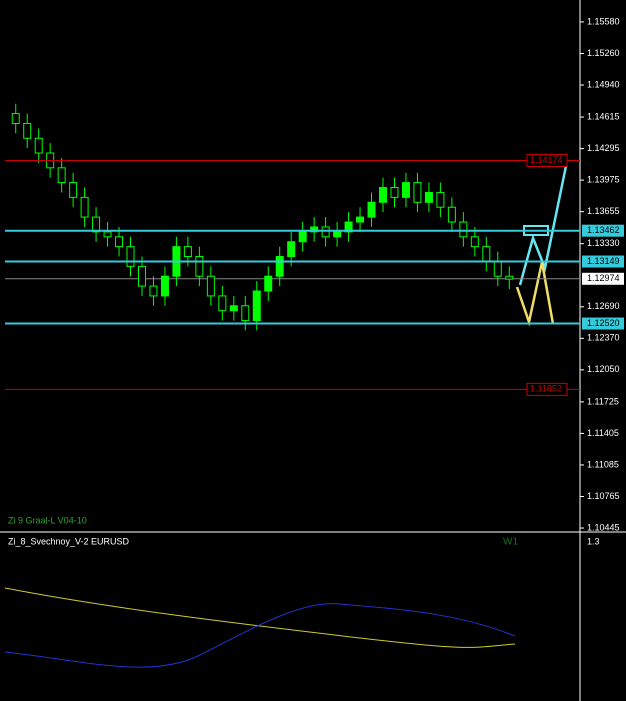 The image size is (626, 701). I want to click on y-tick-label: 1.10445, so click(603, 527).